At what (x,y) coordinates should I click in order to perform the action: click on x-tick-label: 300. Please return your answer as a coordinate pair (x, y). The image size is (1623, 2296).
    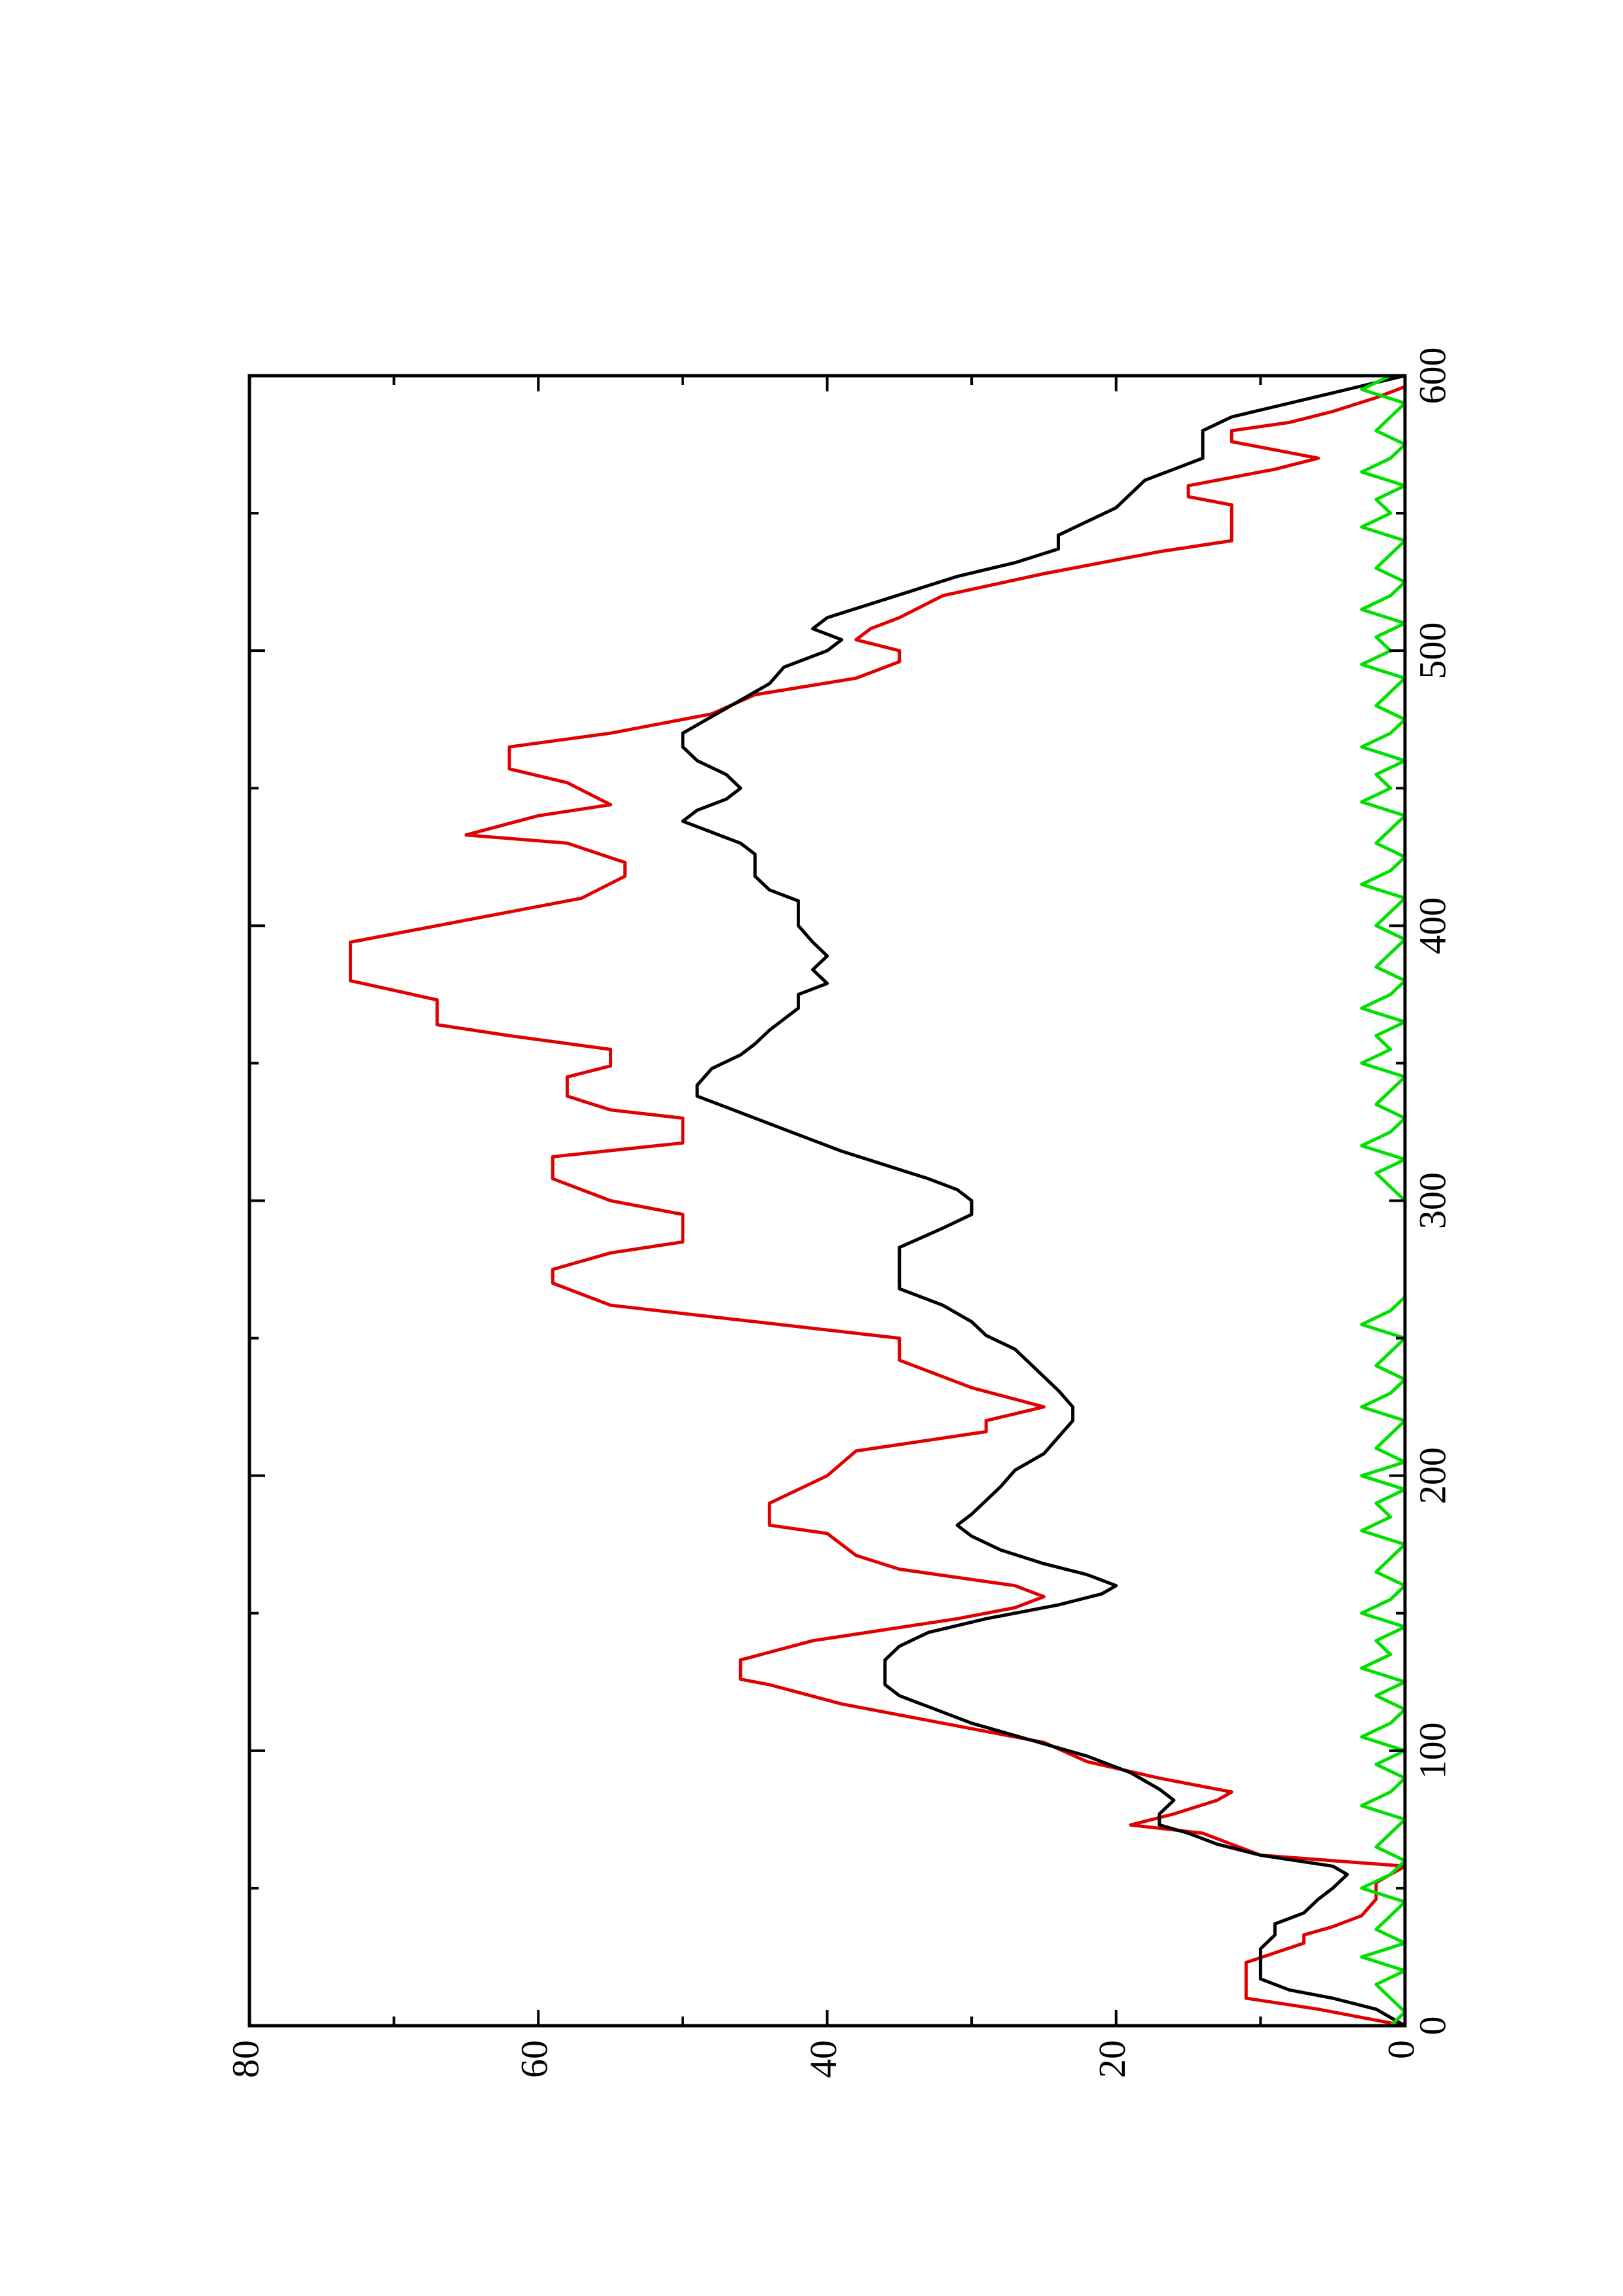
    Looking at the image, I should click on (1432, 1200).